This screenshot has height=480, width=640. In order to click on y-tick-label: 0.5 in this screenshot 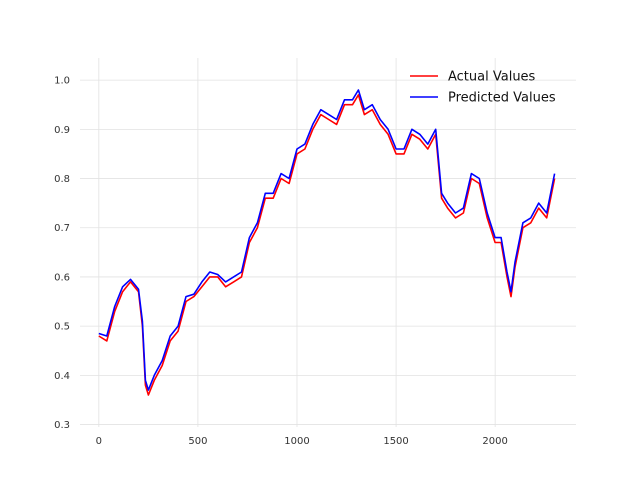, I will do `click(62, 327)`.